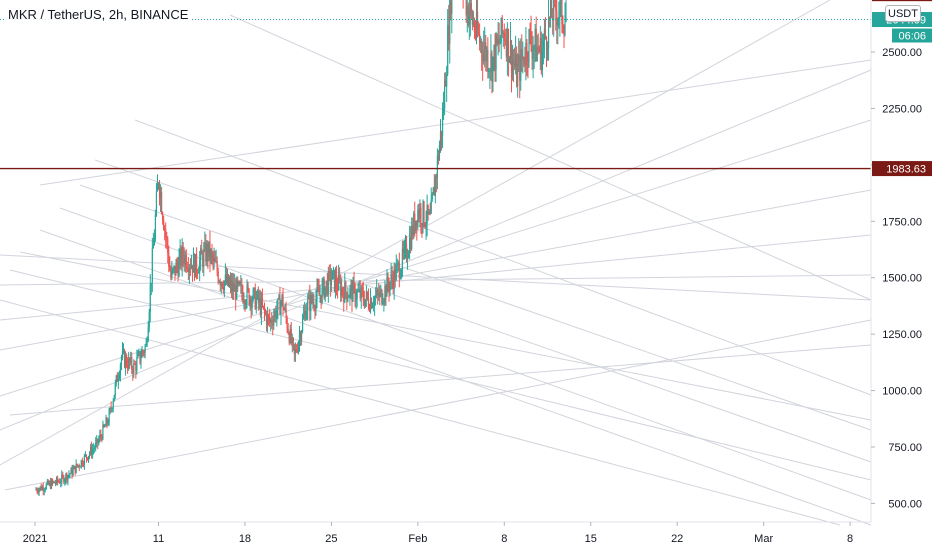 The width and height of the screenshot is (932, 550). Describe the element at coordinates (436, 280) in the screenshot. I see `fan-line` at that location.